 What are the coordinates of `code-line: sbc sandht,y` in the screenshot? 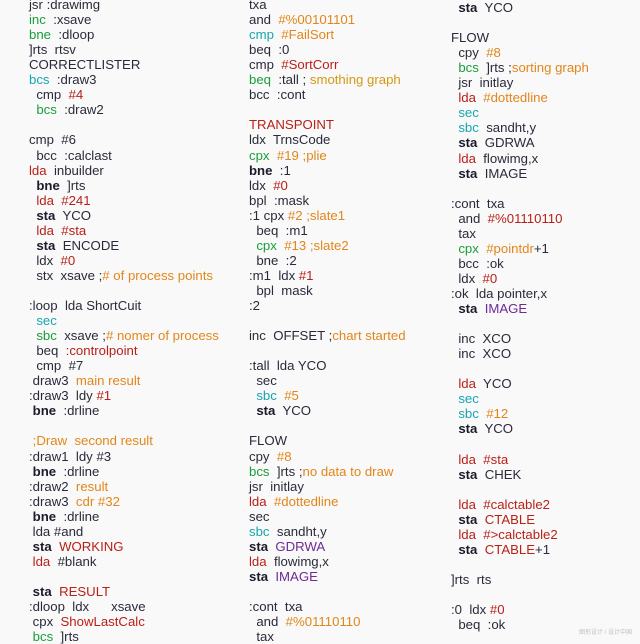 It's located at (493, 127).